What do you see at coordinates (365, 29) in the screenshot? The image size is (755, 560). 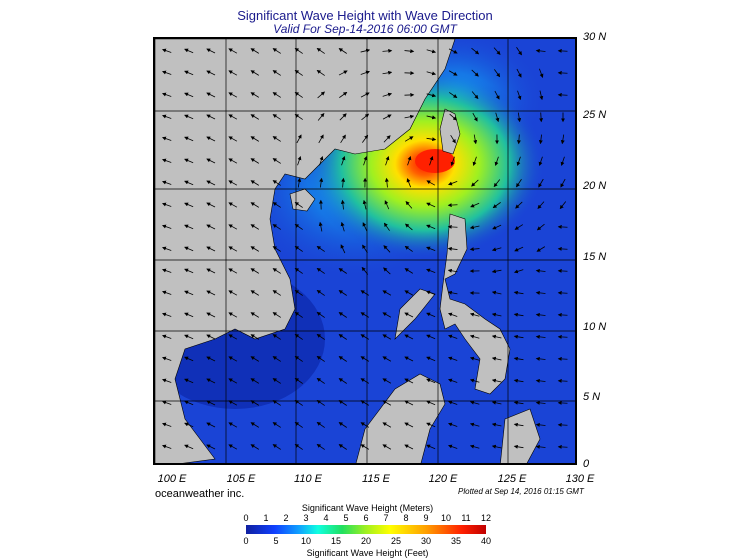 I see `map-subtitle: Valid For Sep-14-2016 06:00 GMT` at bounding box center [365, 29].